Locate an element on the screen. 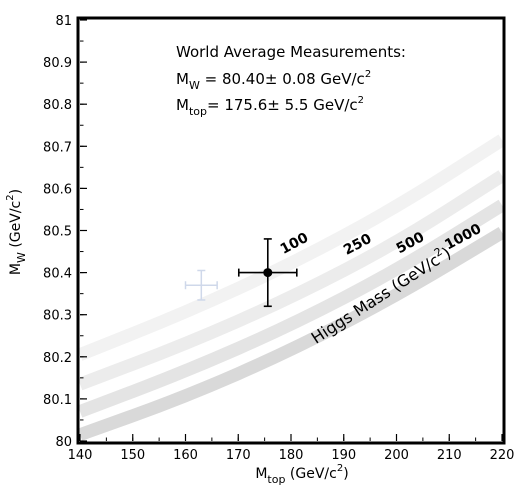 This screenshot has height=487, width=516. x-tick-label: 210 is located at coordinates (449, 455).